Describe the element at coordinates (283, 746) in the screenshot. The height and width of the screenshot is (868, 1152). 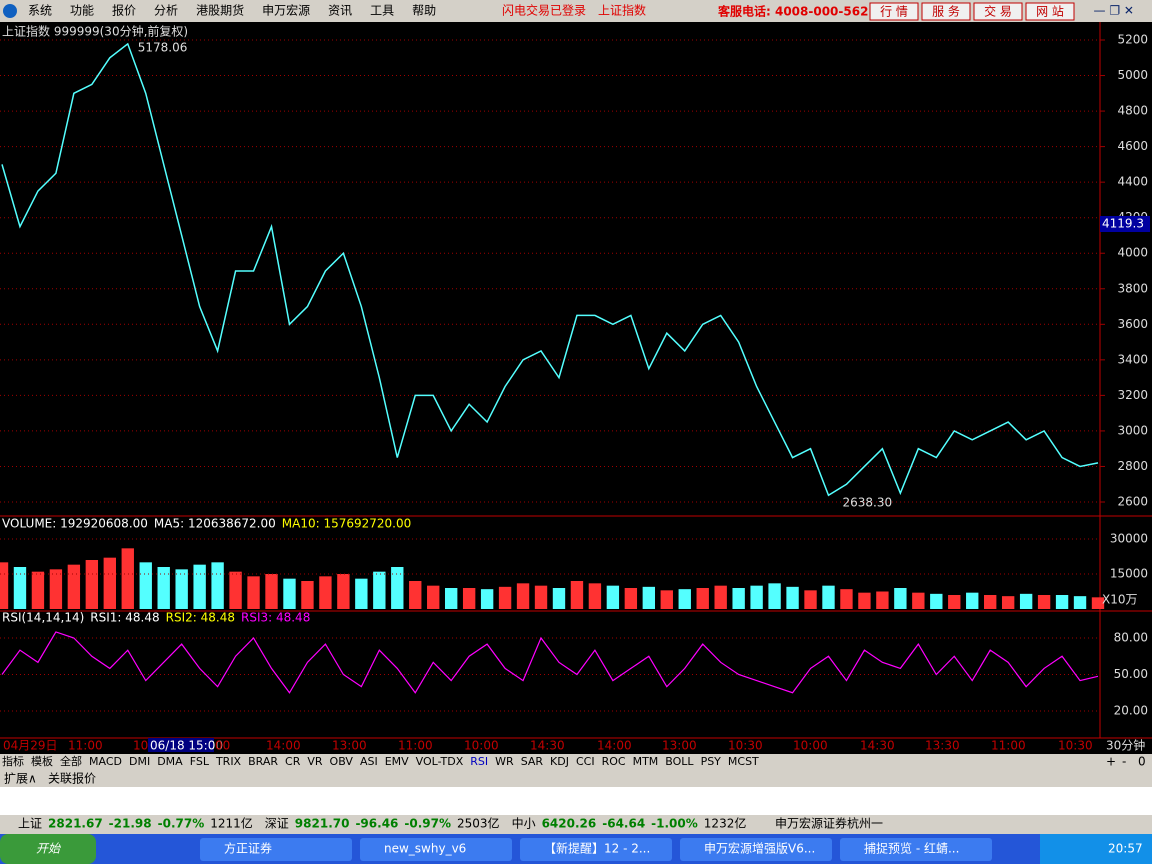
I see `time-label: 14:00` at that location.